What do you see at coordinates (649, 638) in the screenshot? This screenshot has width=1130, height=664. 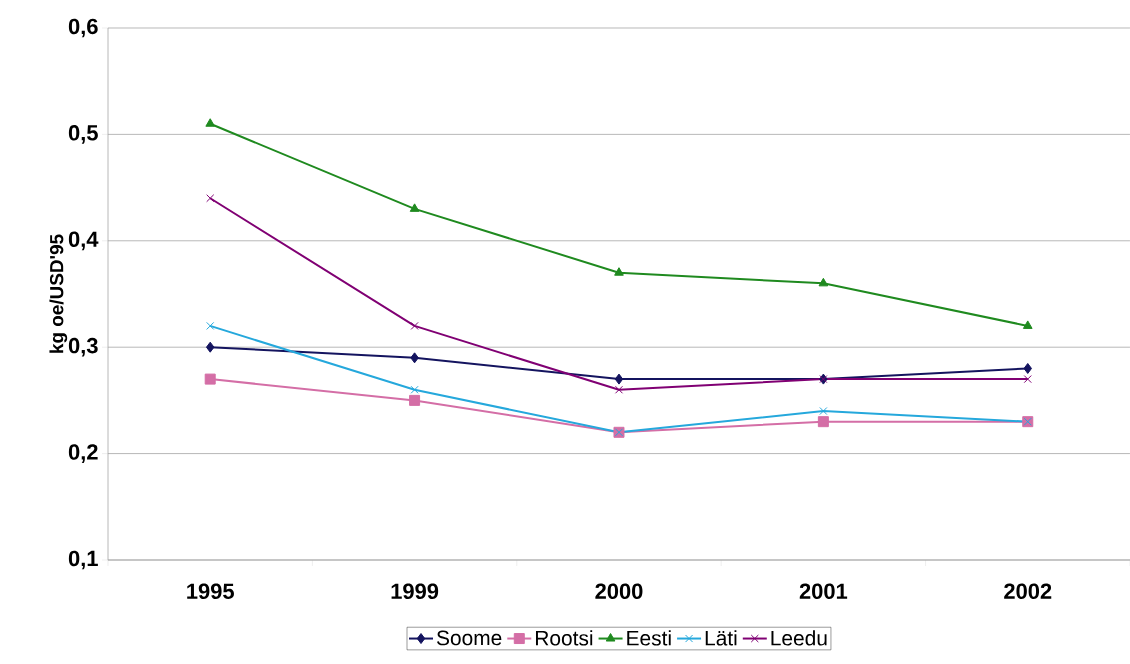 I see `legend-label: Eesti` at bounding box center [649, 638].